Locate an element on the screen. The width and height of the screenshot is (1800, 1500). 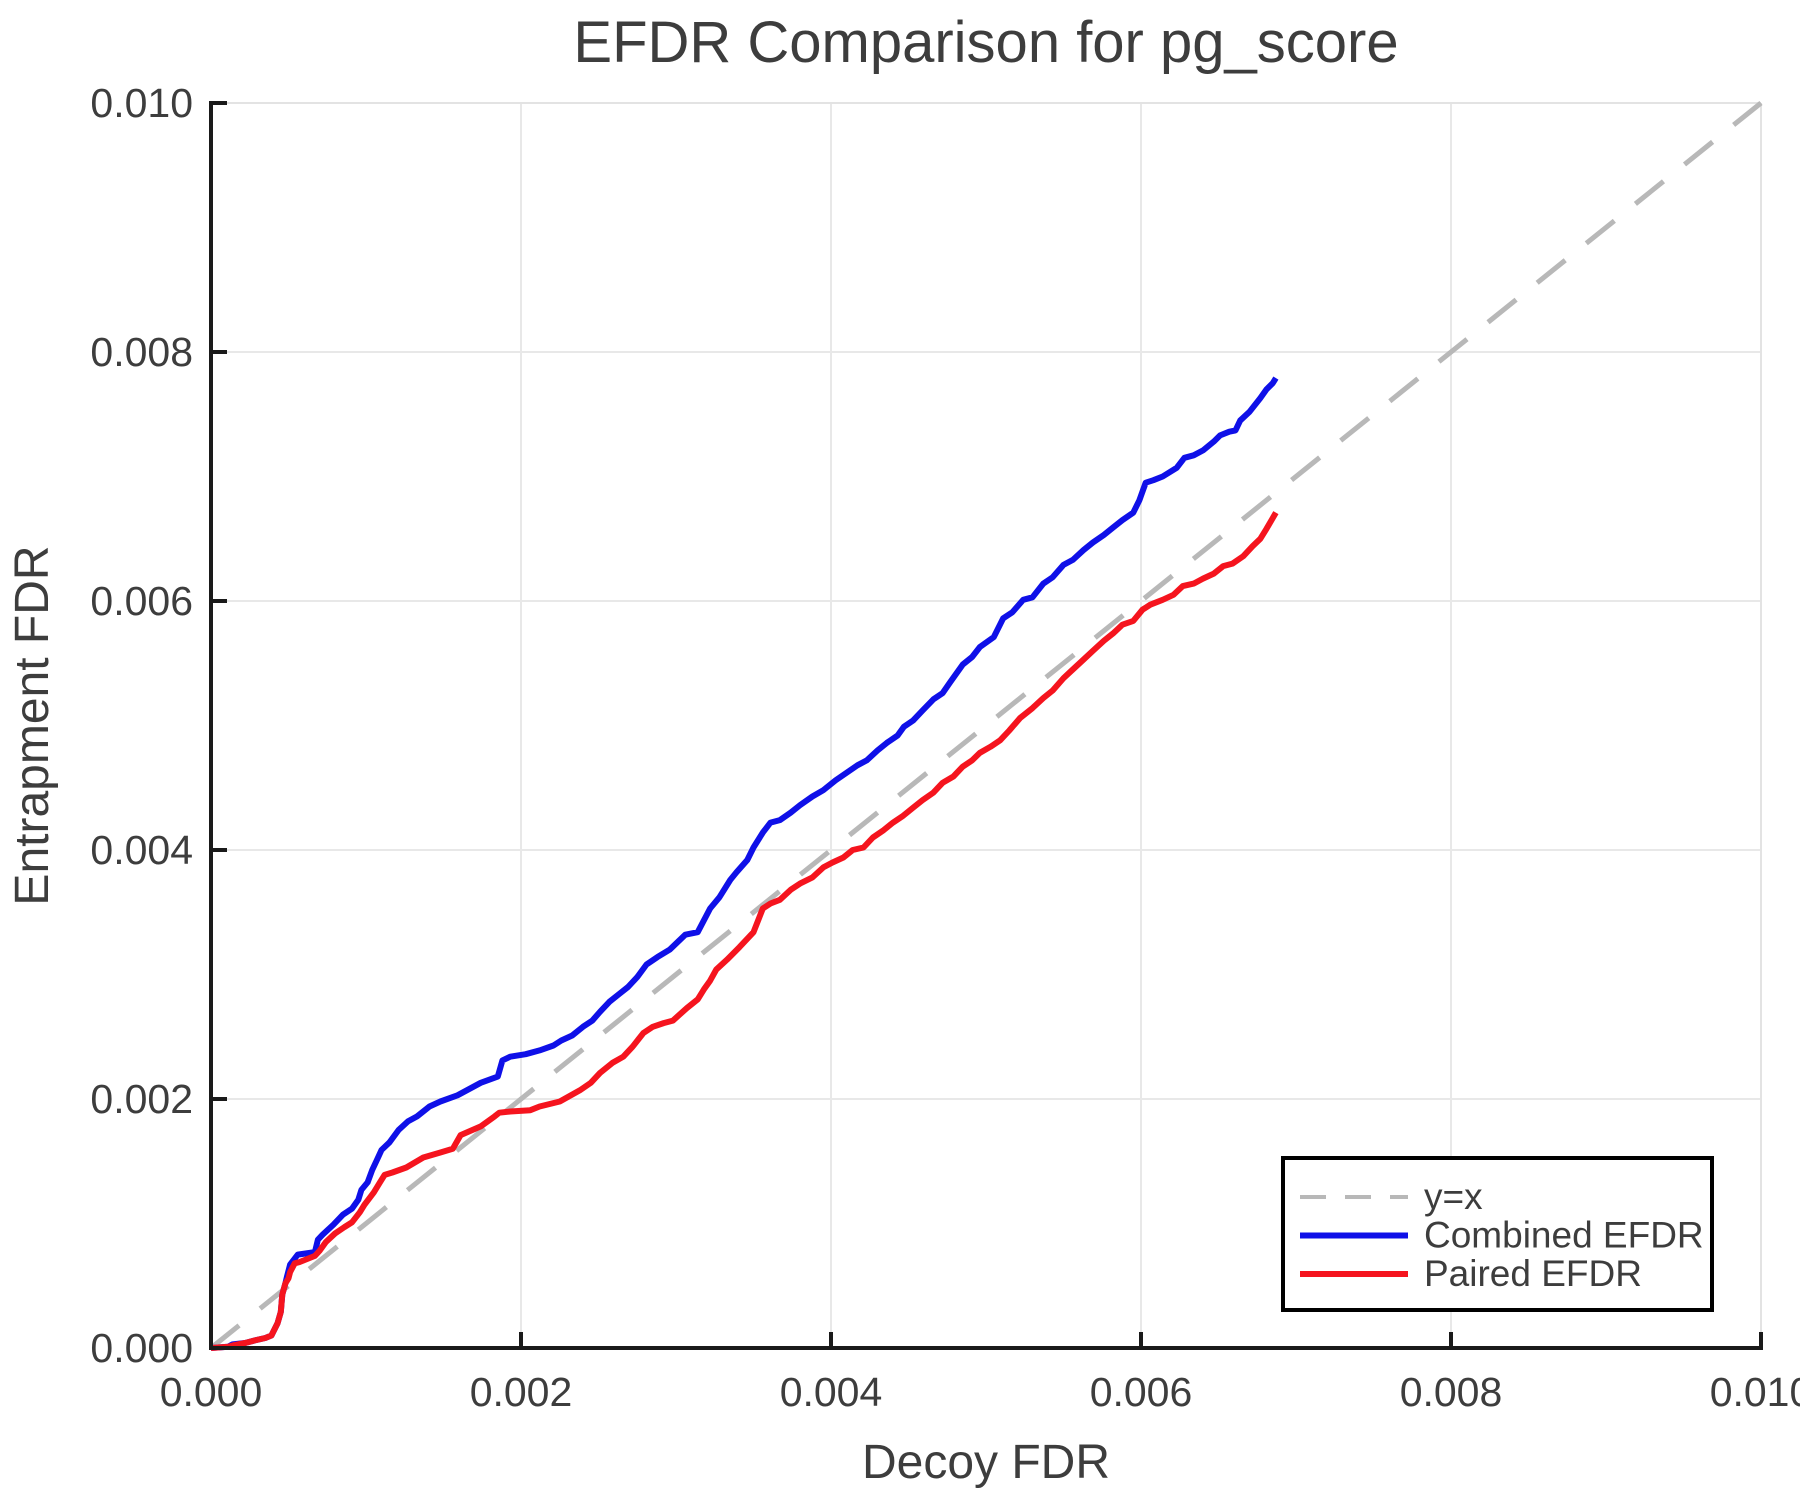
x-tick-label: 0.008 is located at coordinates (1451, 1392).